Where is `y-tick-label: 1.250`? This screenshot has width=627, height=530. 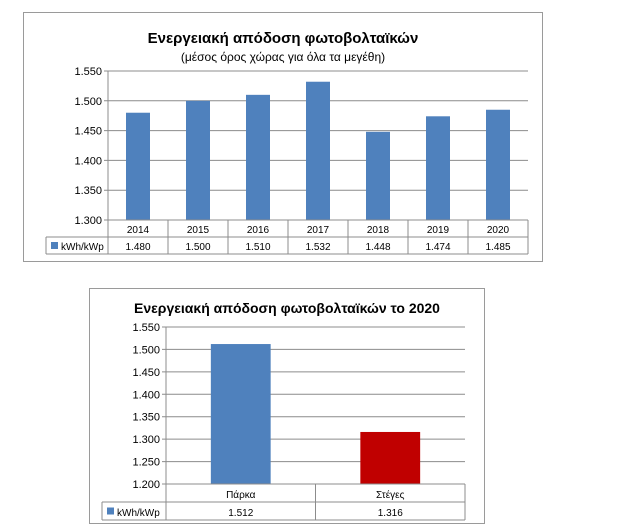
y-tick-label: 1.250 is located at coordinates (146, 463).